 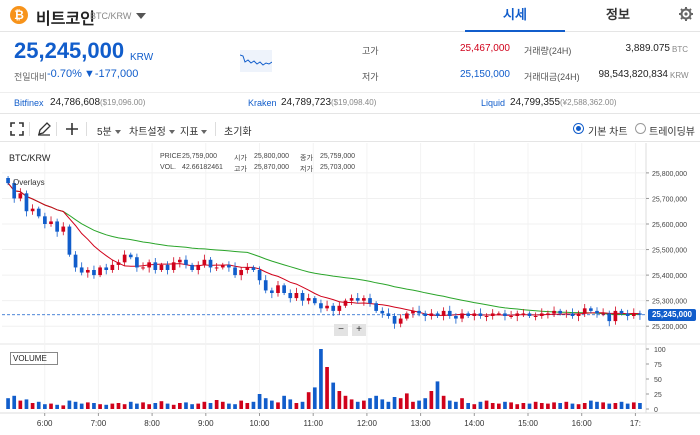 I want to click on exchange-name: Liquid, so click(x=493, y=103).